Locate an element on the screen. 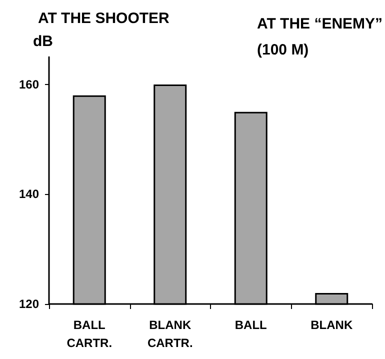 This screenshot has height=359, width=385. x-tick-label: BALL CARTR. is located at coordinates (89, 334).